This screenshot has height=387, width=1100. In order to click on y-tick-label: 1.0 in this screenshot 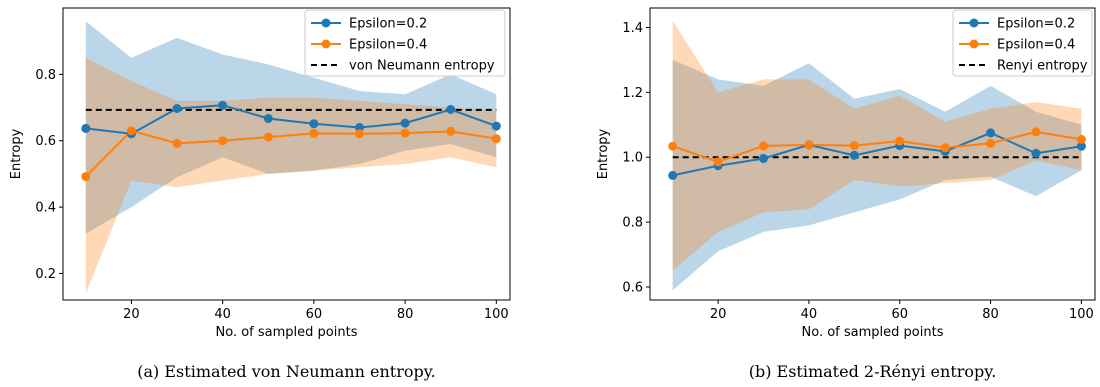, I will do `click(632, 158)`.